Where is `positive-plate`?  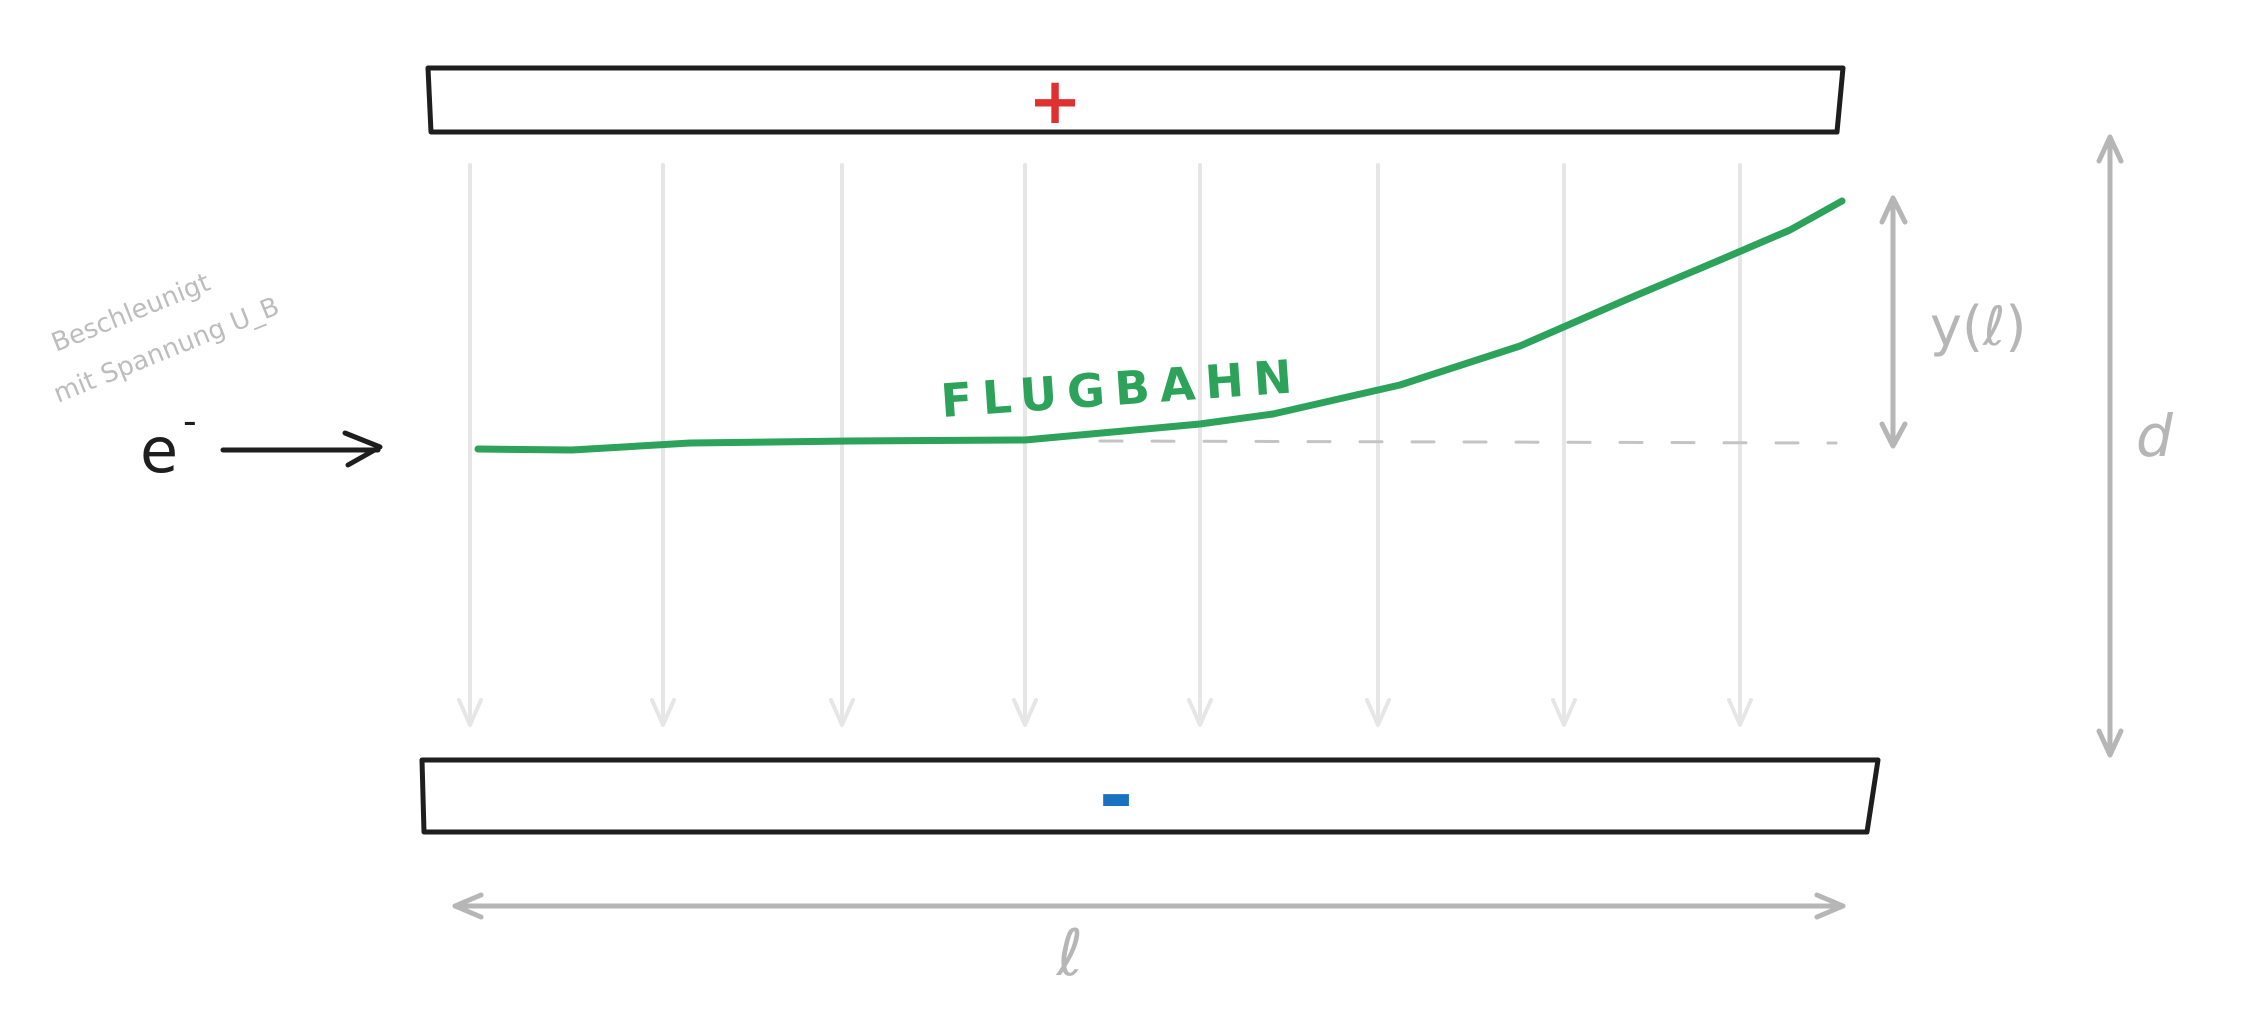 positive-plate is located at coordinates (1135, 100).